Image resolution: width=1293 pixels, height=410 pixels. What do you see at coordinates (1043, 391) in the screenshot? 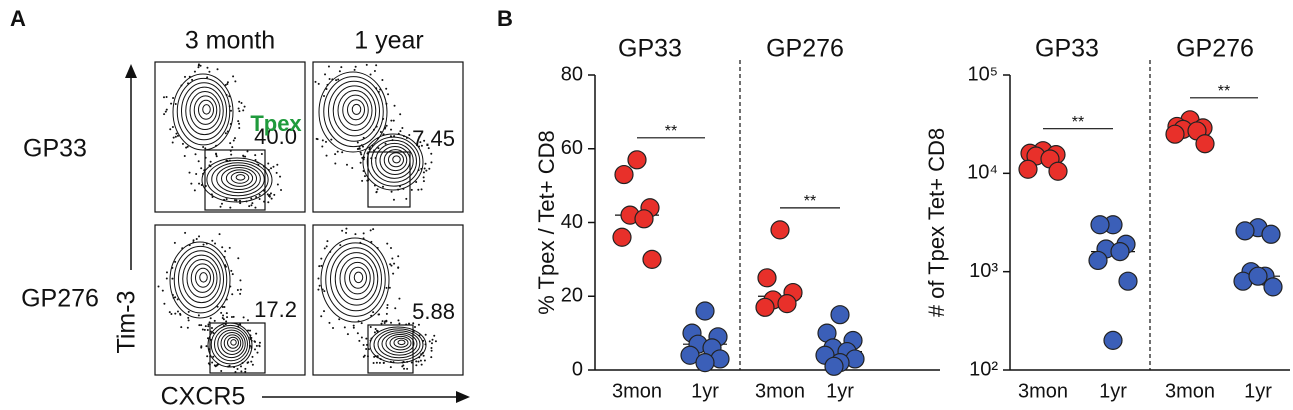
I see `x-tick-label: 3mon` at bounding box center [1043, 391].